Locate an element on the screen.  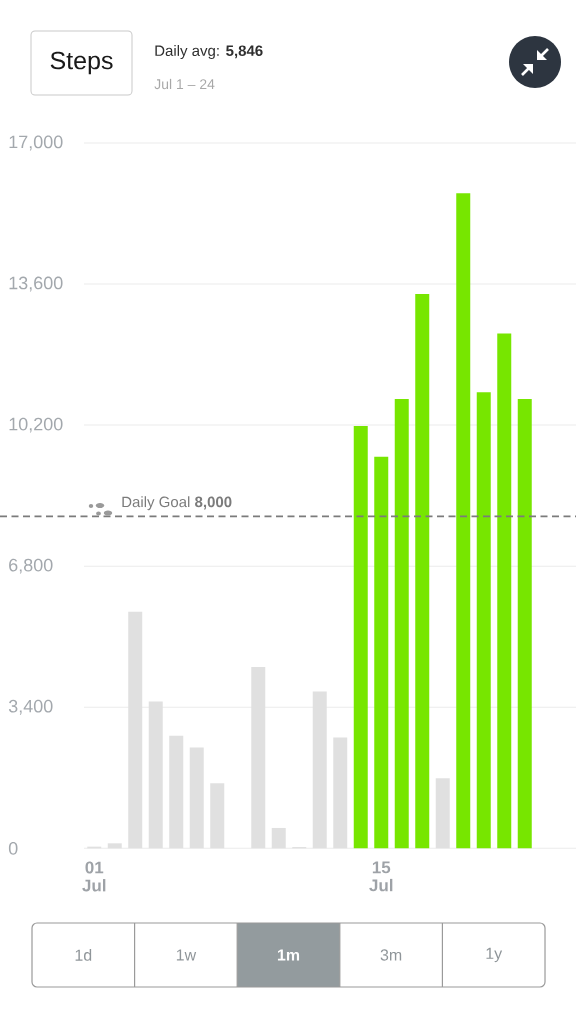
chart-title: Steps is located at coordinates (81, 63).